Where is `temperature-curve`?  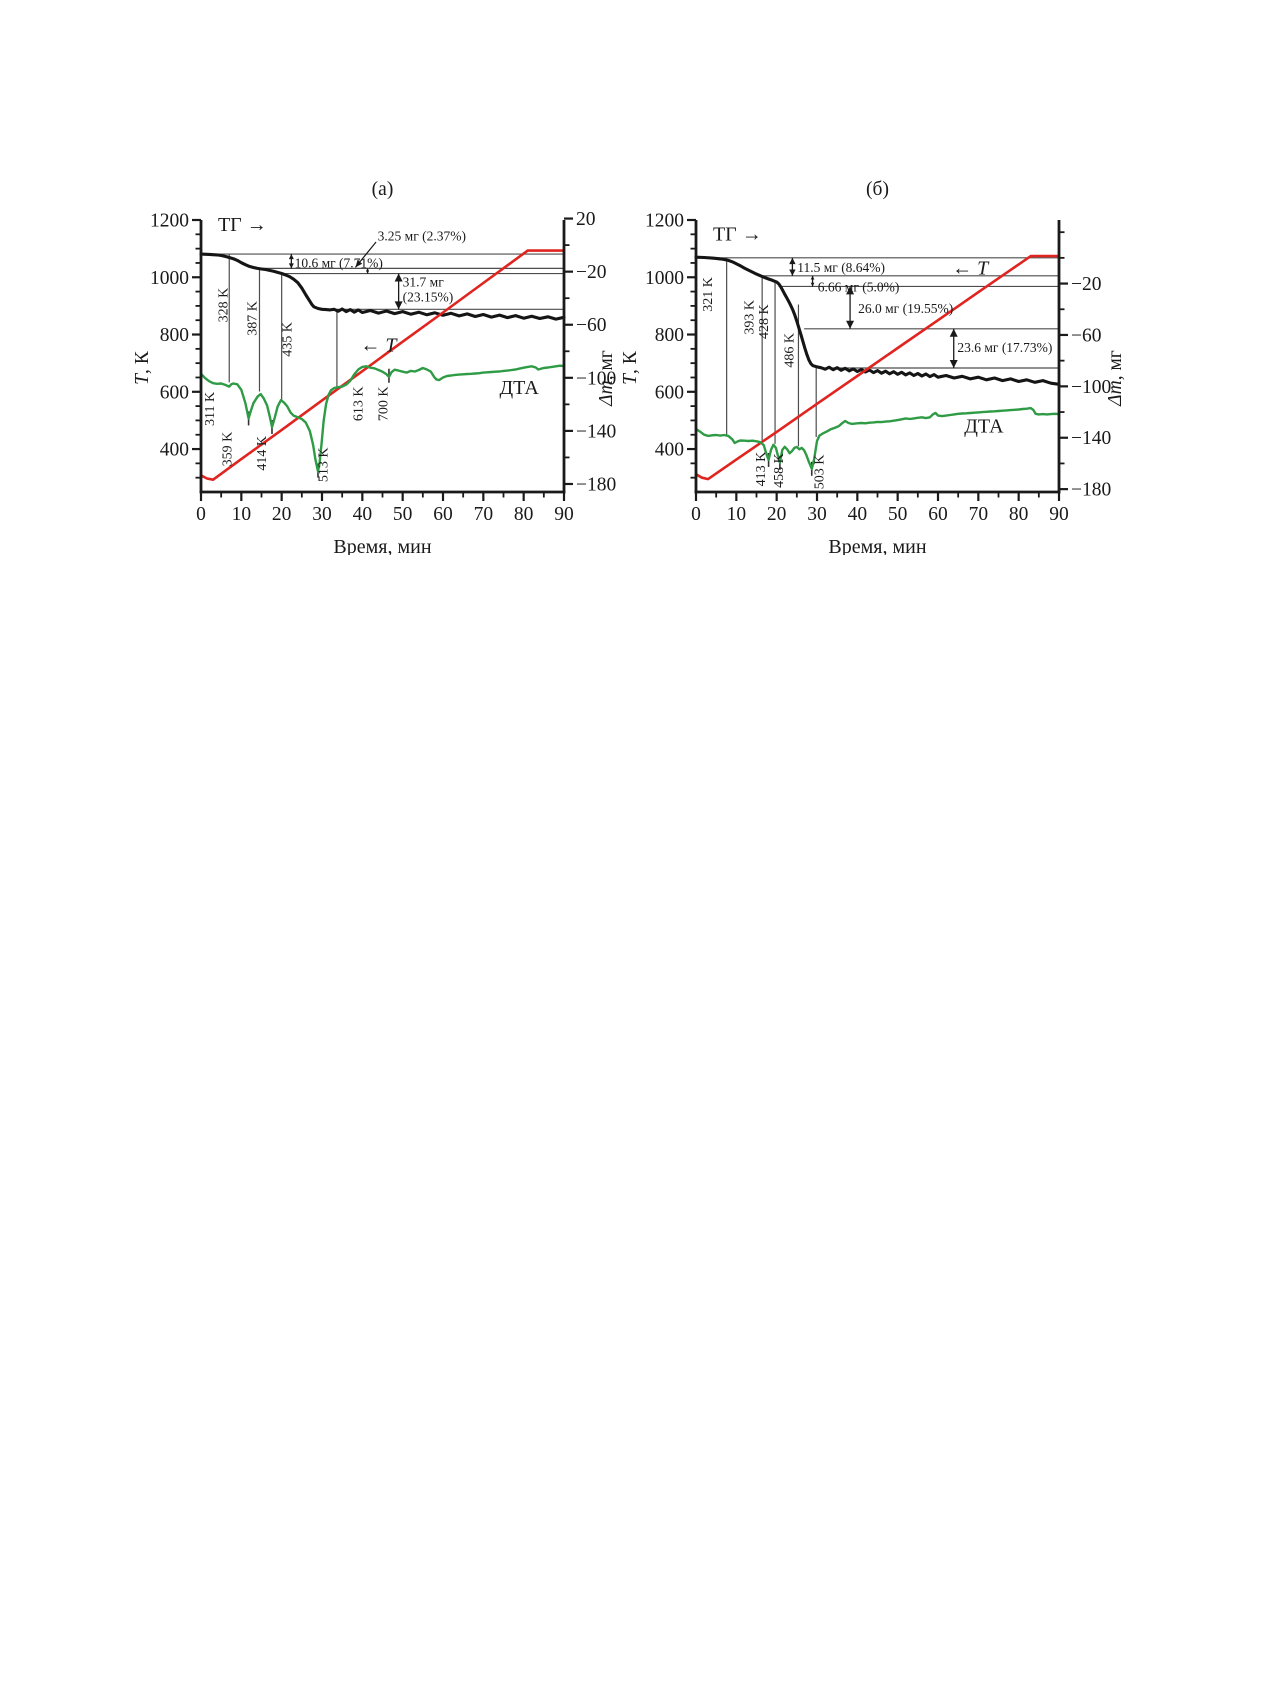
temperature-curve is located at coordinates (877, 367).